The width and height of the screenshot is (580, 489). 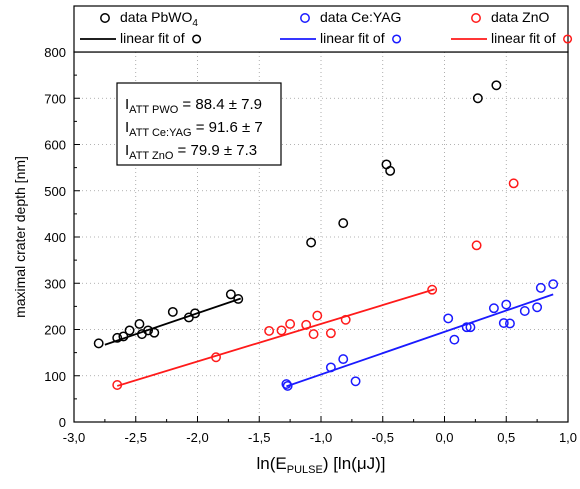 I want to click on legend-label-series-2: data ZnO, so click(x=520, y=17).